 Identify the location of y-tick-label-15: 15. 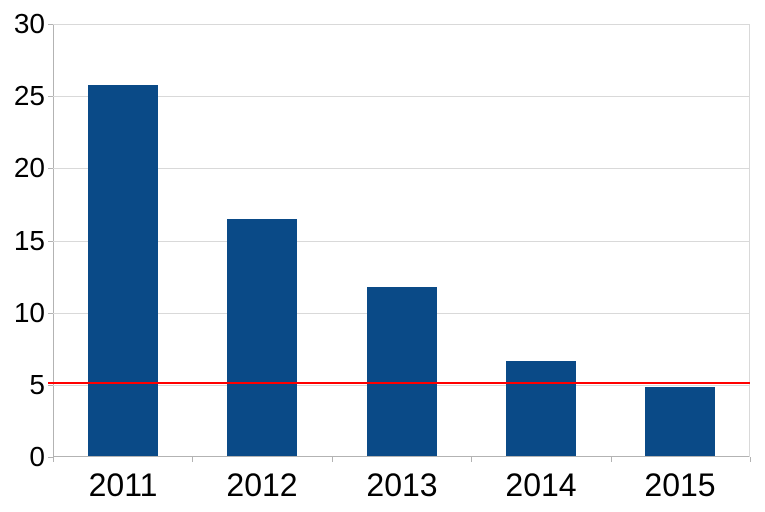
(29, 240).